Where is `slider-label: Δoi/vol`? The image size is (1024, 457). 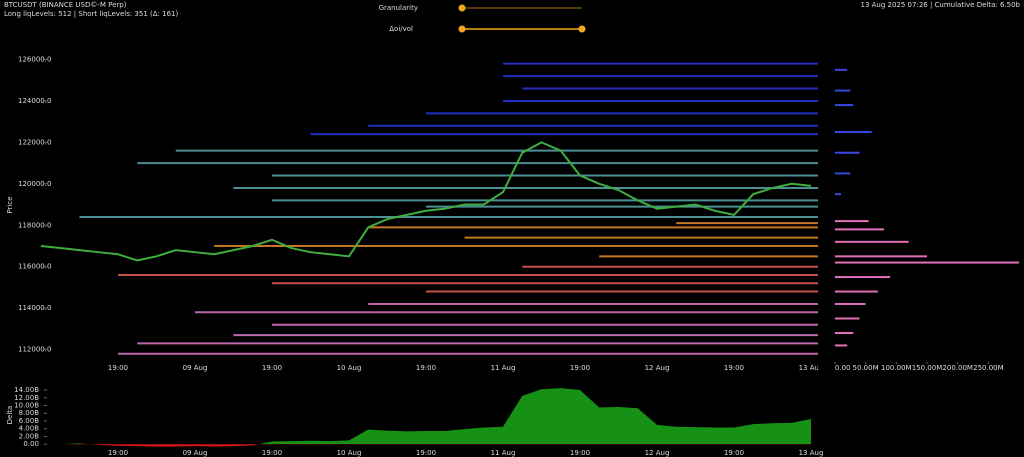 slider-label: Δoi/vol is located at coordinates (401, 29).